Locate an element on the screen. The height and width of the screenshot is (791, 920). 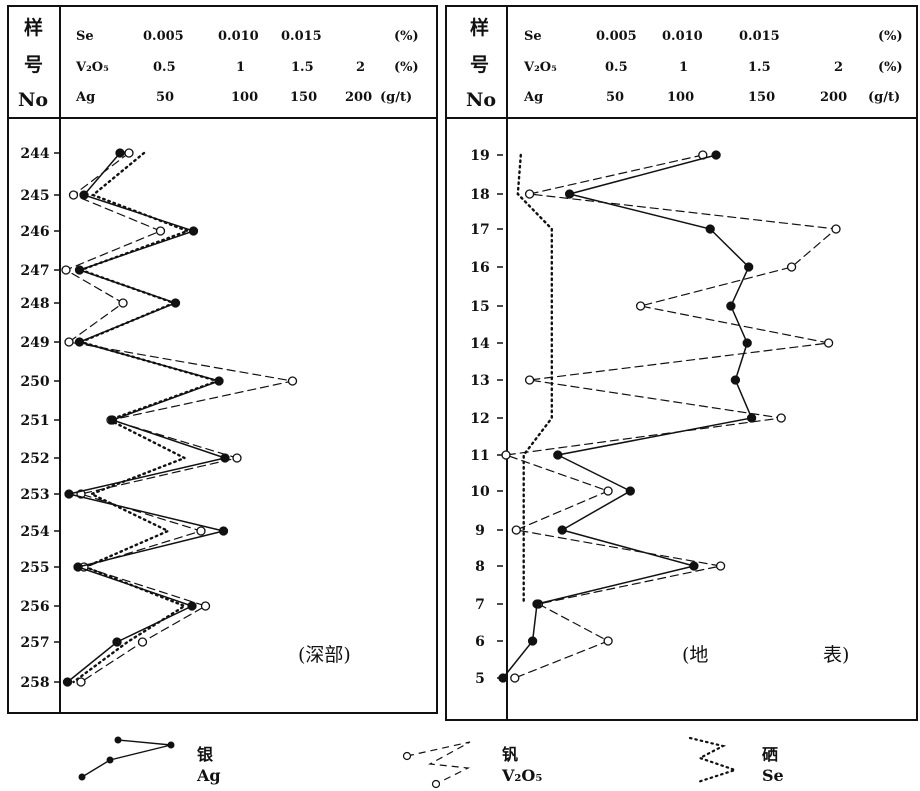
left-ag-tick-4: 200 is located at coordinates (358, 97).